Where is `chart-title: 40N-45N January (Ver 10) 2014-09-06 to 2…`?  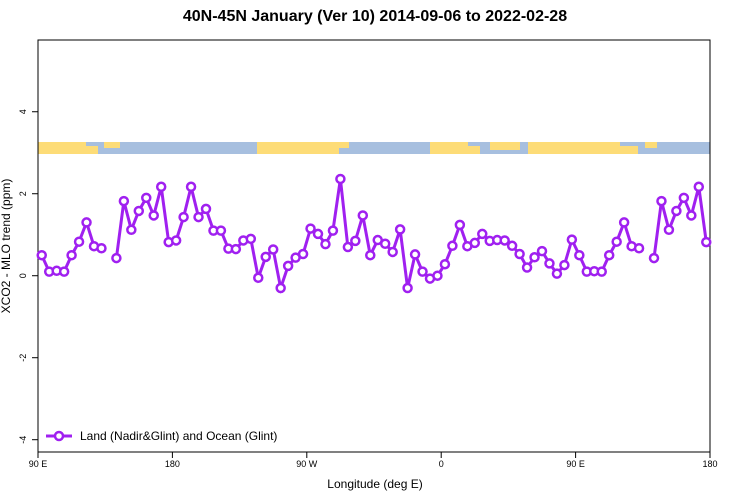
chart-title: 40N-45N January (Ver 10) 2014-09-06 to 2… is located at coordinates (375, 16).